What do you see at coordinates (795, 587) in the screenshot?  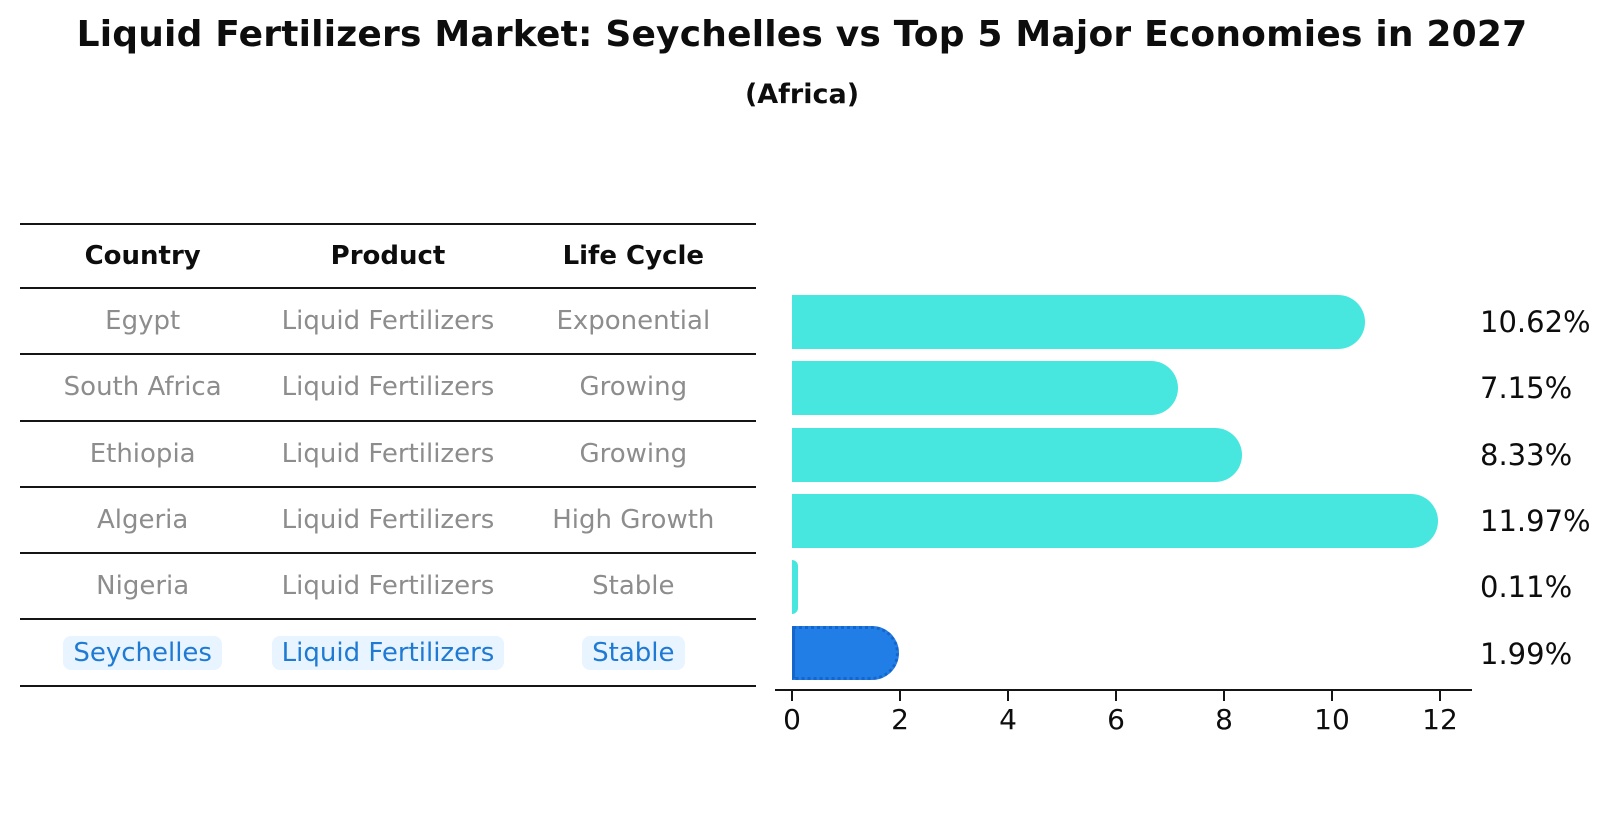 I see `bar-nigeria` at bounding box center [795, 587].